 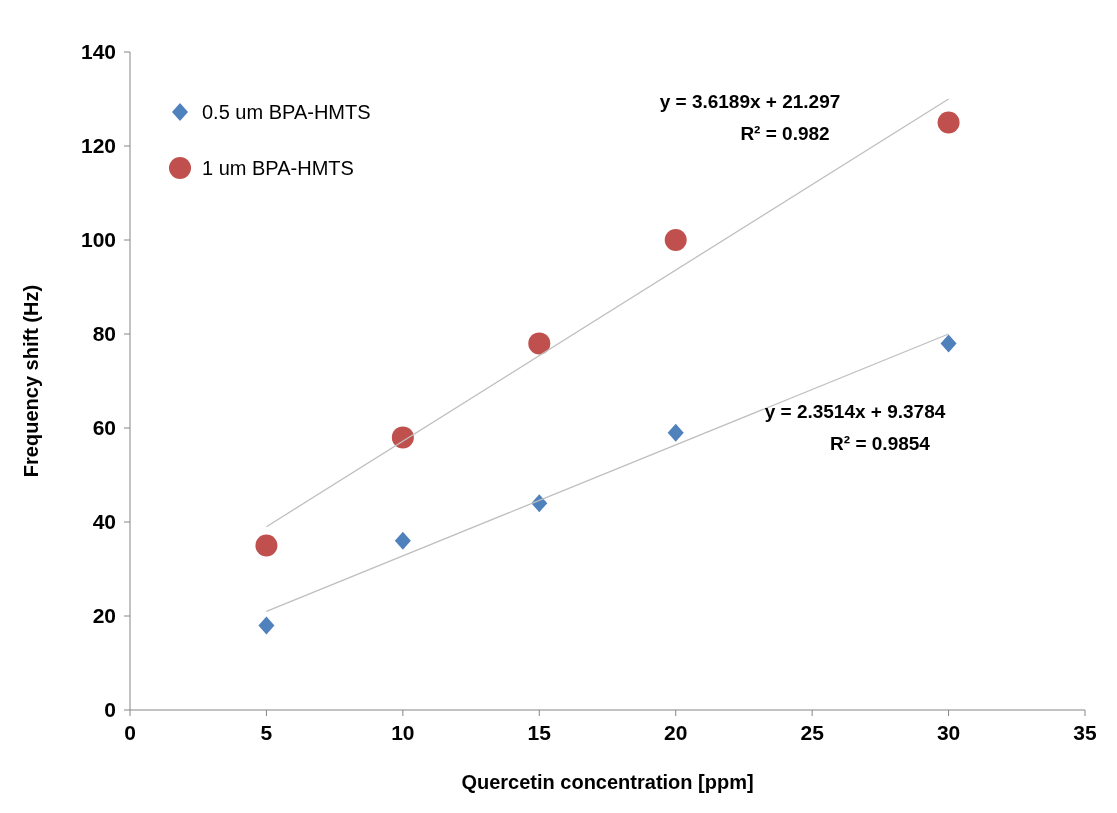 I want to click on x-tick-label: 30, so click(x=948, y=732).